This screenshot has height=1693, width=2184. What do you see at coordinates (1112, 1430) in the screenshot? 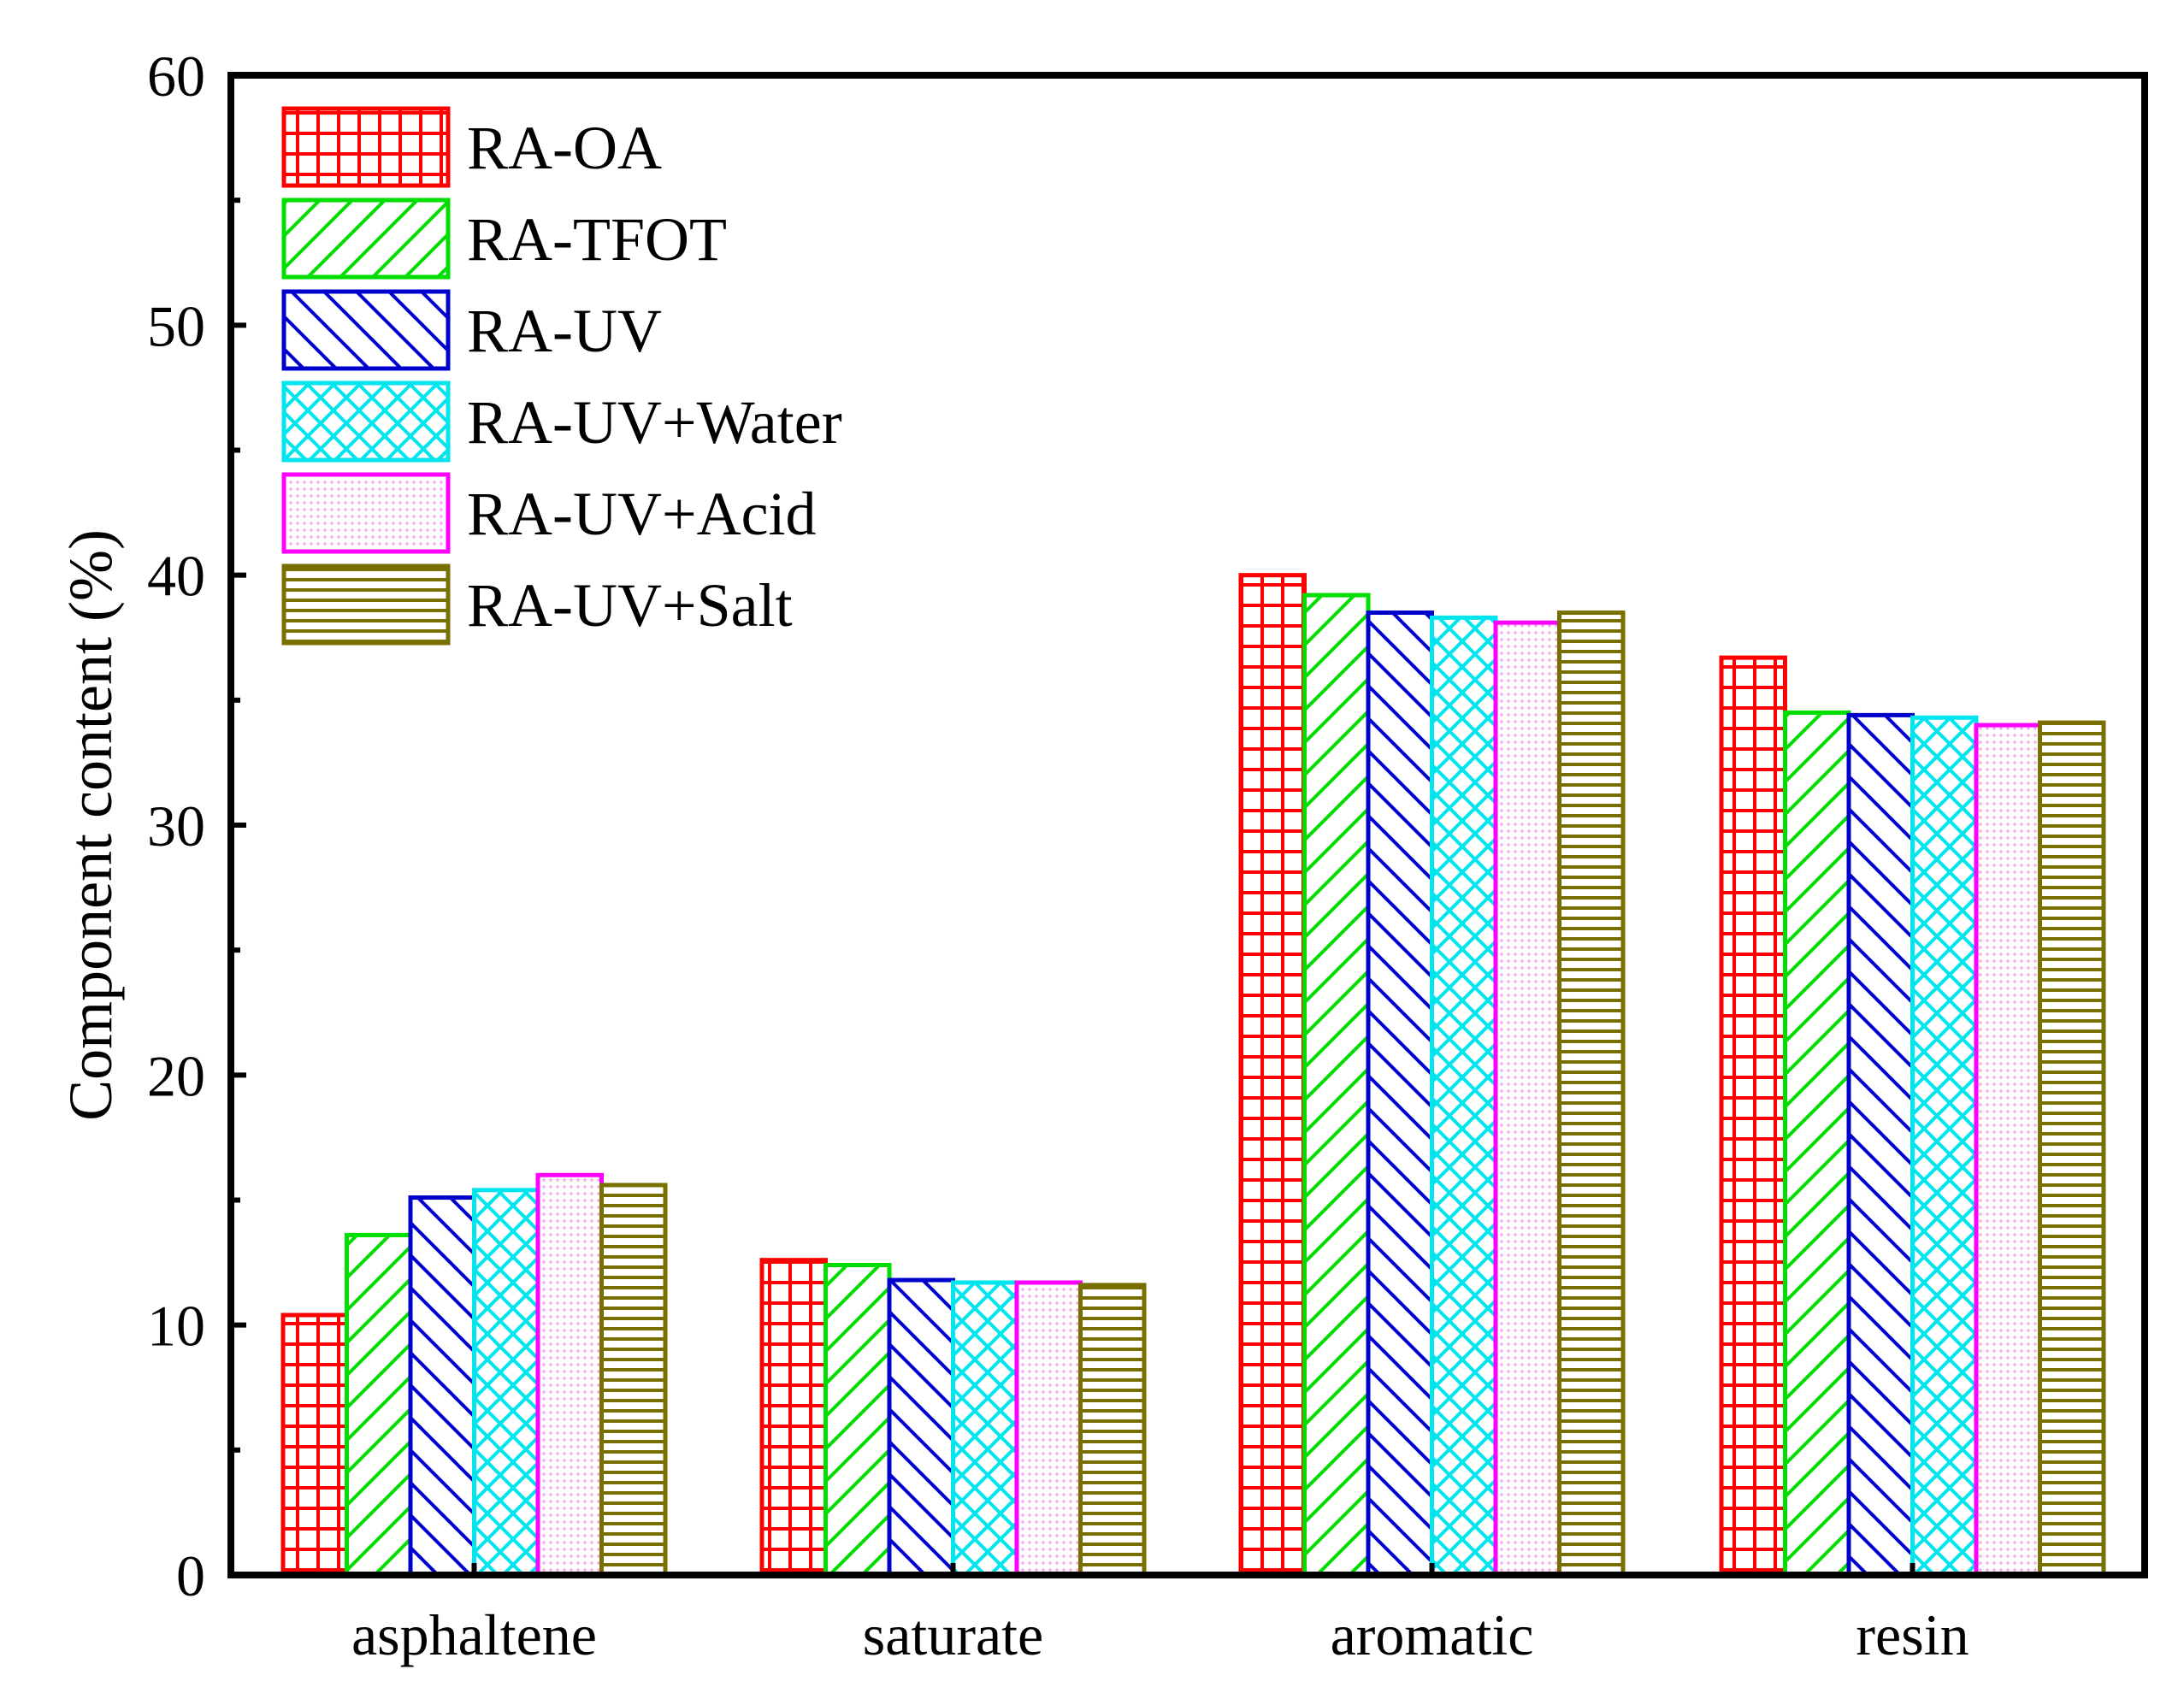
I see `bar-ra-uv-salt-saturate` at bounding box center [1112, 1430].